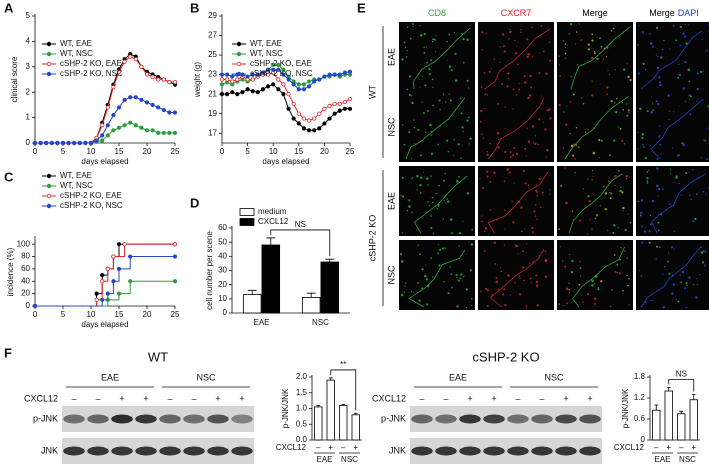  I want to click on x-tick-label: 5, so click(63, 151).